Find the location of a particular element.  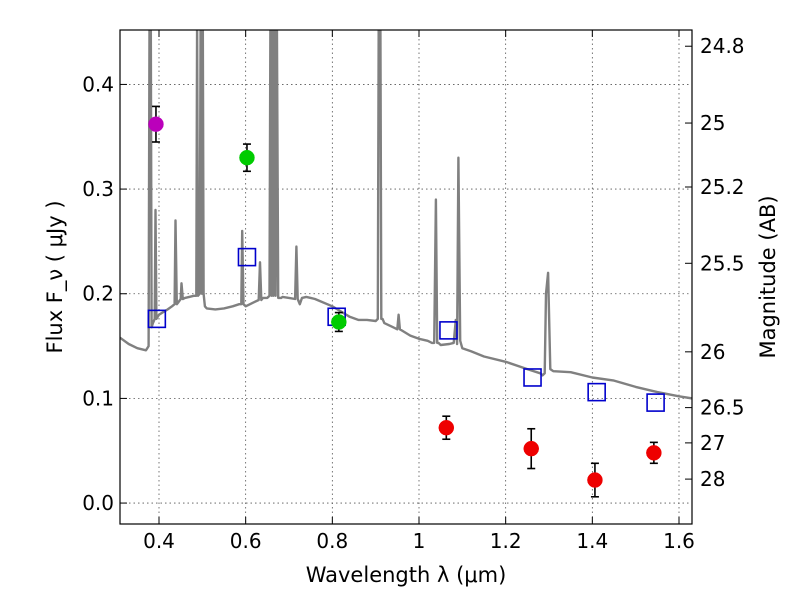

x-tick-label: 1 is located at coordinates (419, 541).